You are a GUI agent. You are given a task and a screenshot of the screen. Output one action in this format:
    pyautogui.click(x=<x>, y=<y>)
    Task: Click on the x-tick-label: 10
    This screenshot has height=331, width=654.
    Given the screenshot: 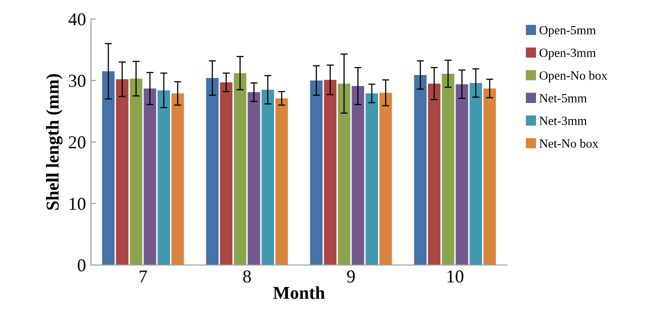 What is the action you would take?
    pyautogui.click(x=456, y=276)
    